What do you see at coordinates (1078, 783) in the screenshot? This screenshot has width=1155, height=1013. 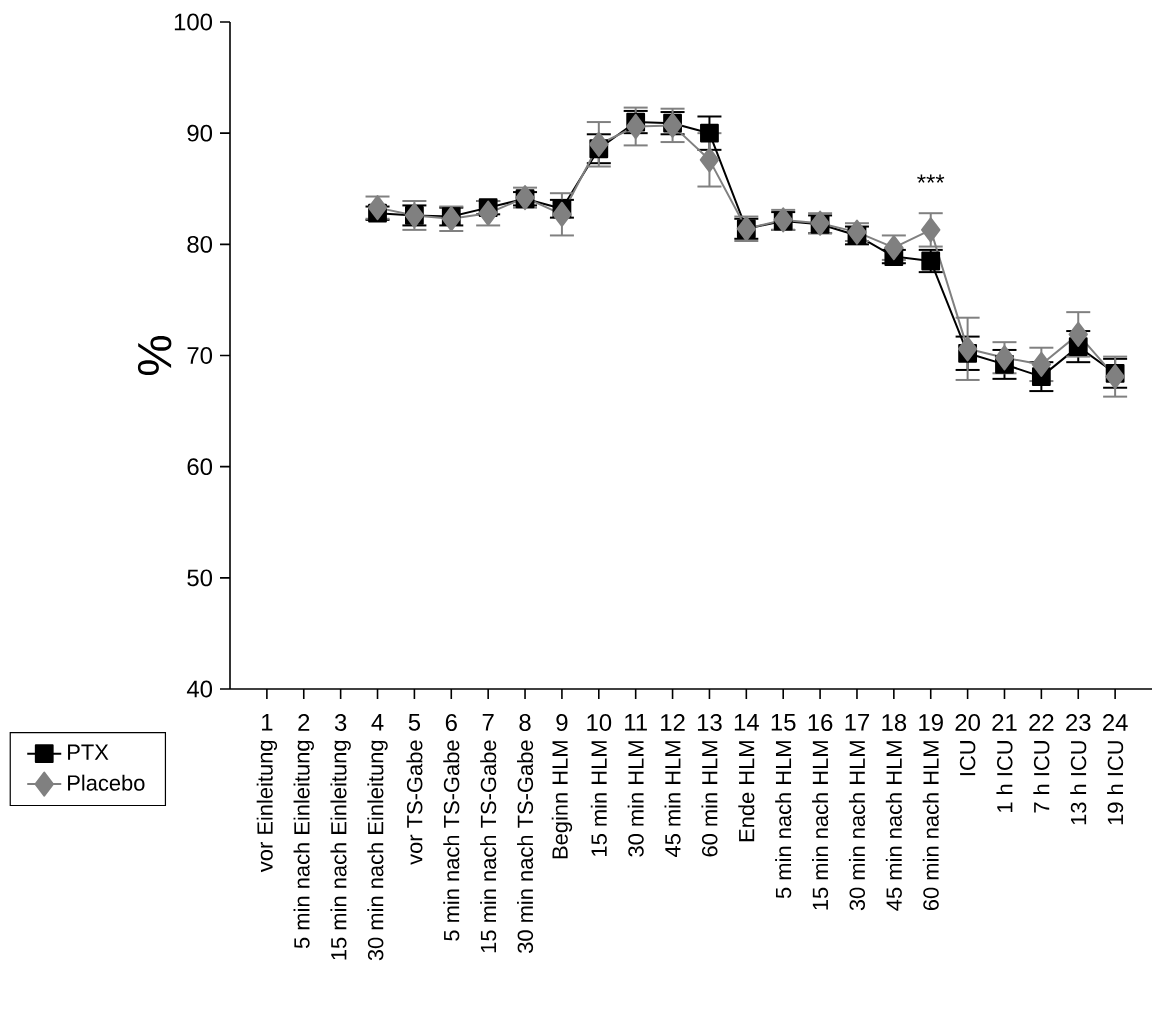 I see `text: 13 h ICU` at bounding box center [1078, 783].